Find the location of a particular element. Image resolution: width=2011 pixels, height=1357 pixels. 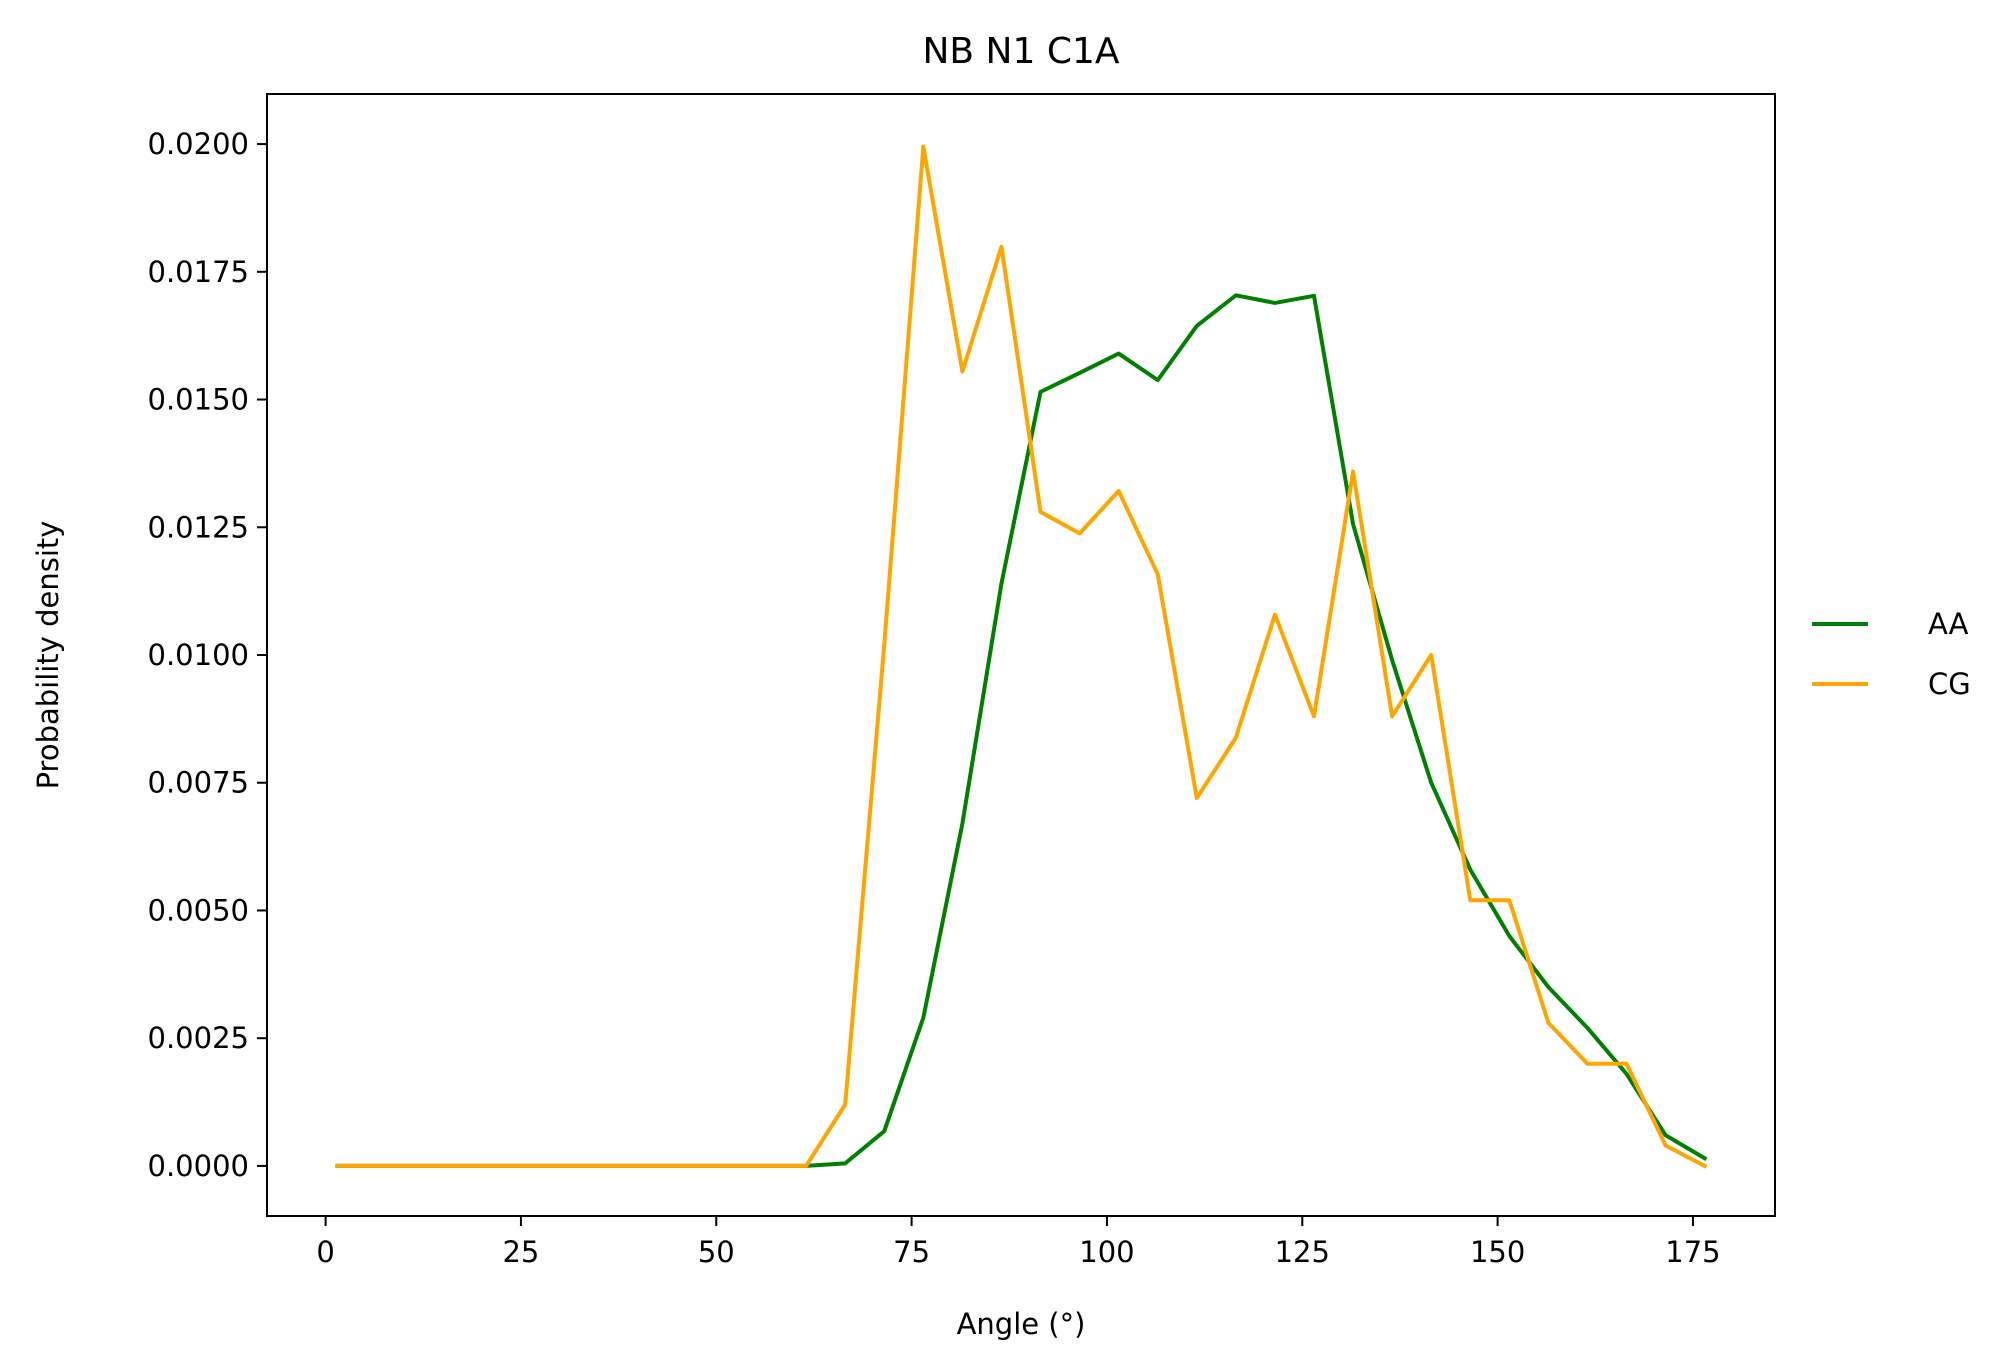

y-tick-label: 0.0150 is located at coordinates (198, 400).